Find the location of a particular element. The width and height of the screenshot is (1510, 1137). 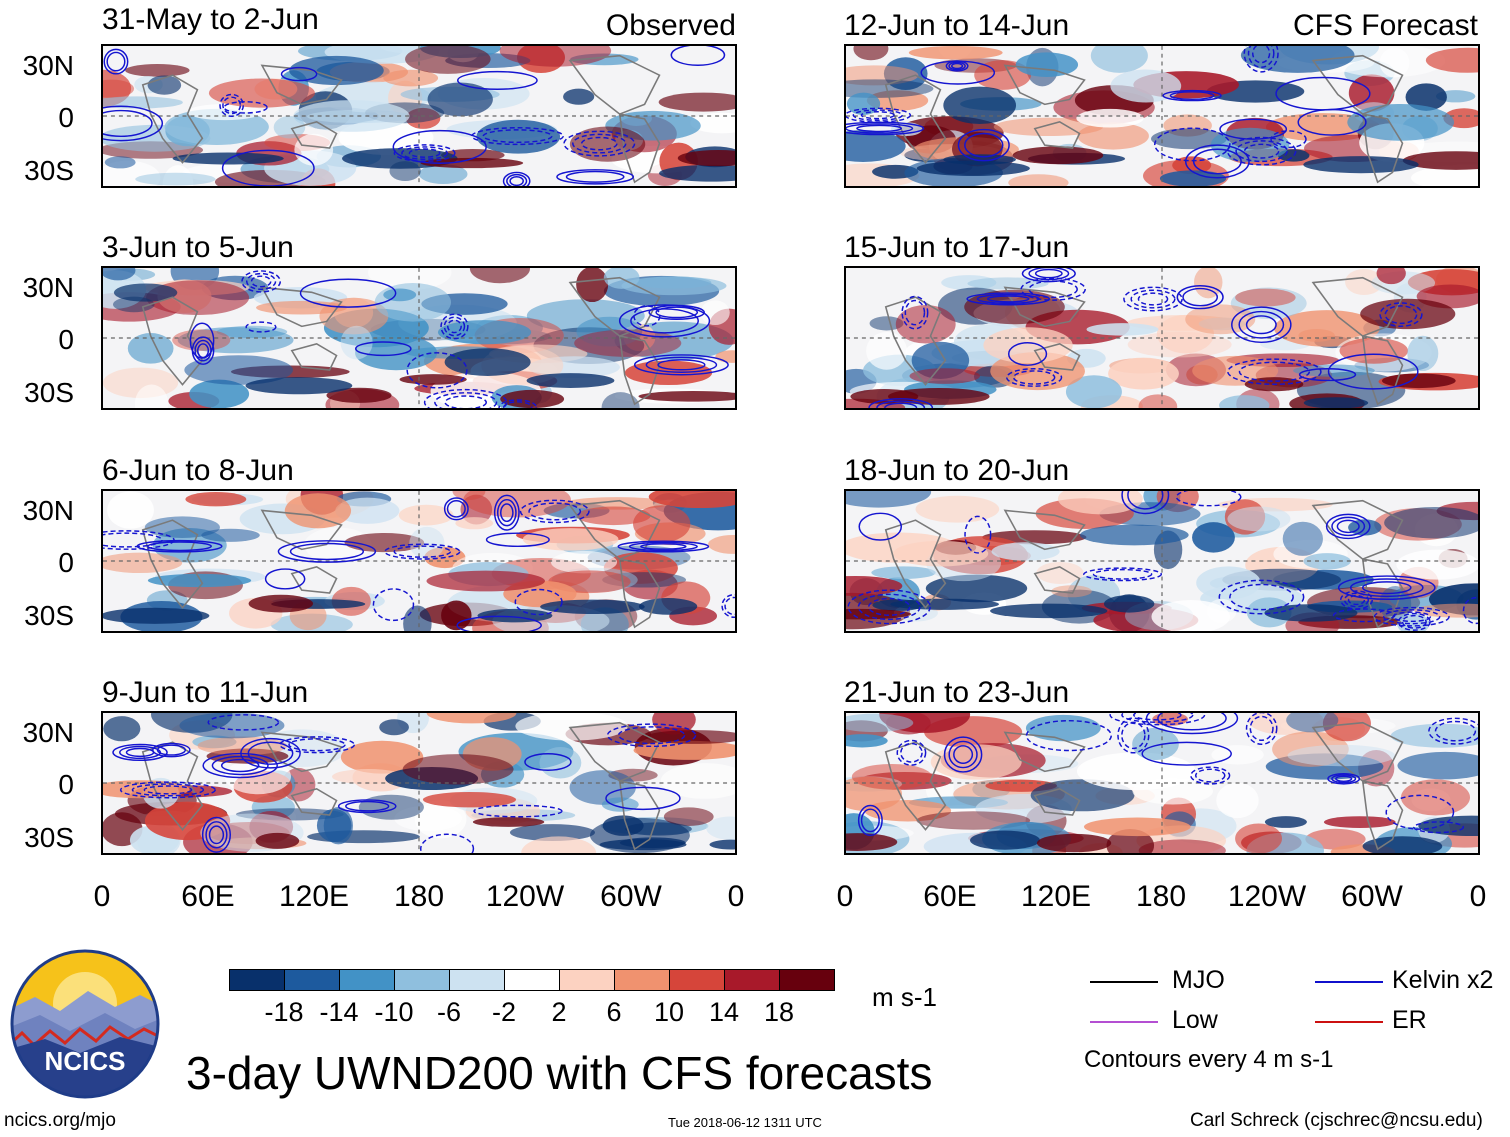

logo-text: NCICS is located at coordinates (85, 1061).